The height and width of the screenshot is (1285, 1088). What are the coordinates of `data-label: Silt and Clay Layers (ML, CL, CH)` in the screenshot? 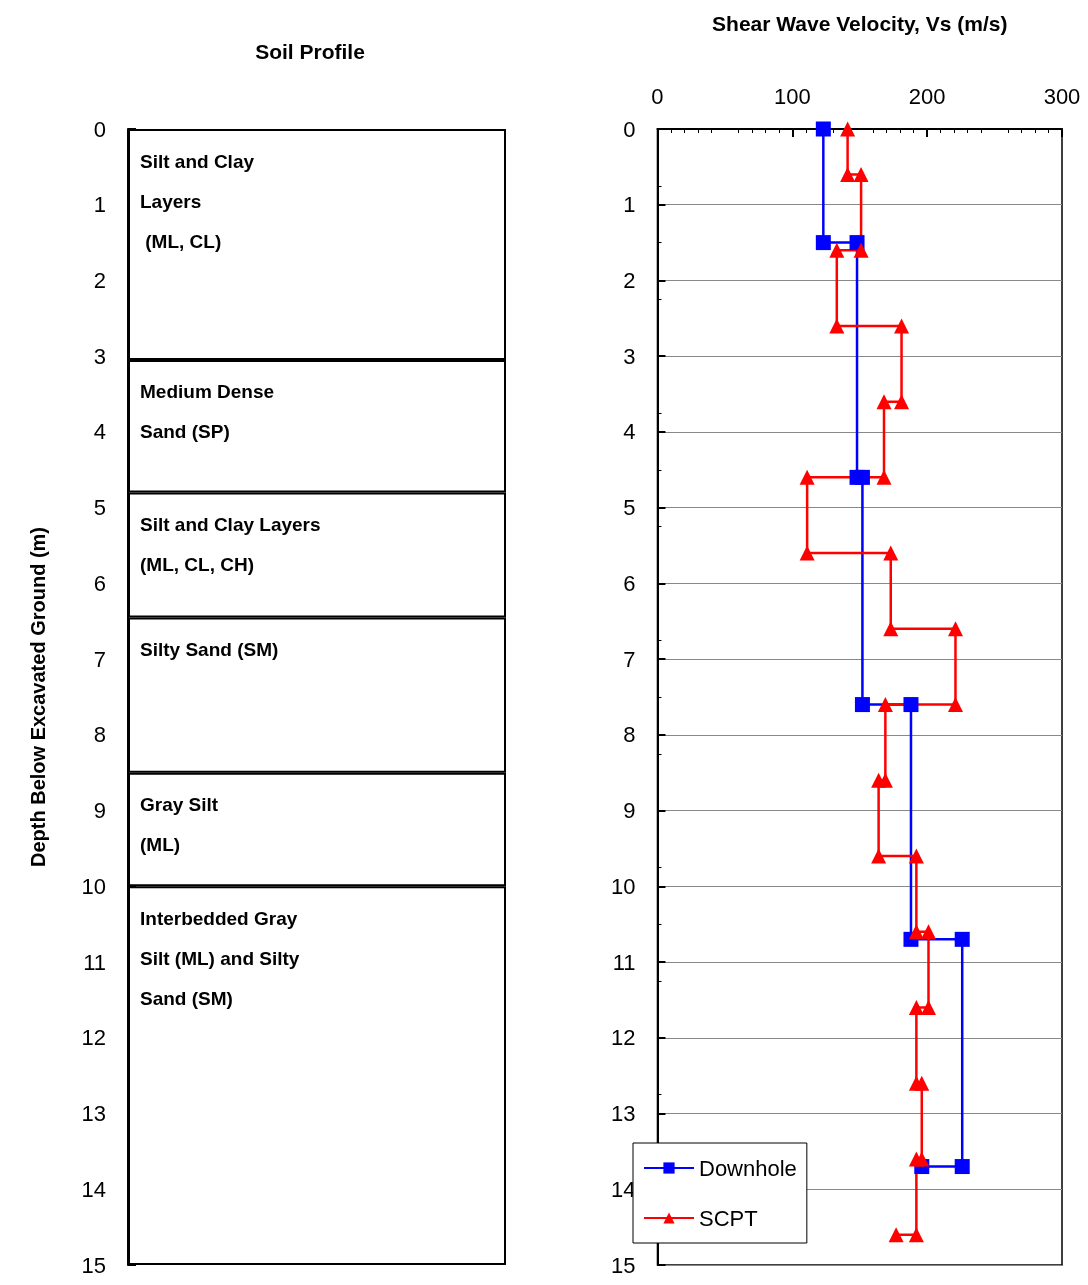 It's located at (230, 545).